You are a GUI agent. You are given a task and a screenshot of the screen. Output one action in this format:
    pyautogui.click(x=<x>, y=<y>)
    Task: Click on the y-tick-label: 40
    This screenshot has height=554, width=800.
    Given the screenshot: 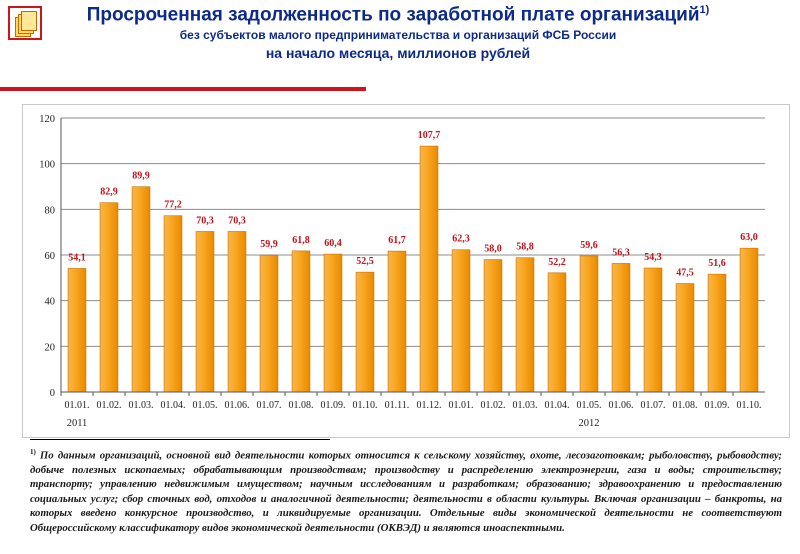 What is the action you would take?
    pyautogui.click(x=50, y=302)
    